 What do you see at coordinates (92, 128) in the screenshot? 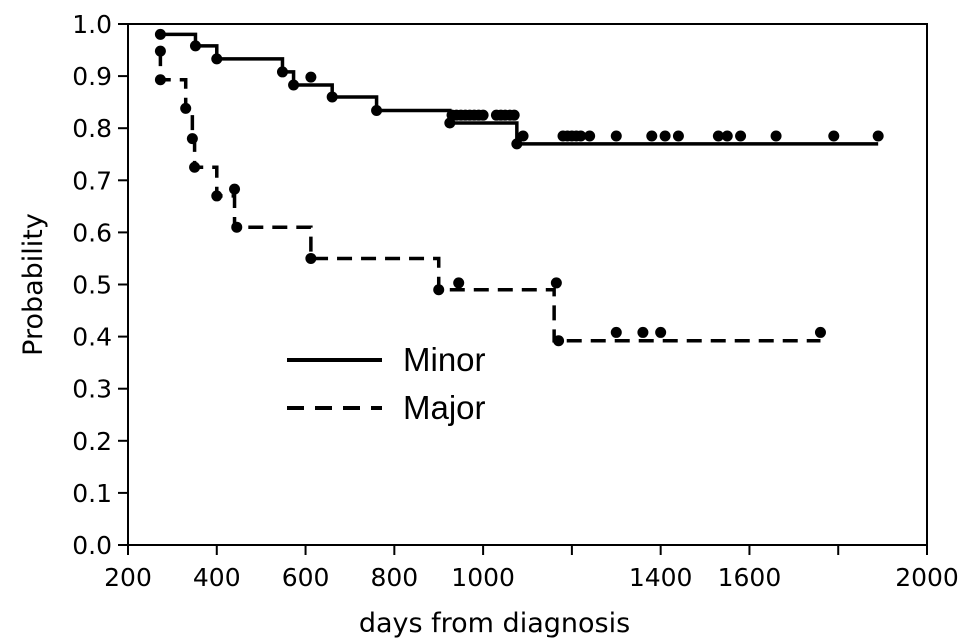
I see `y-tick-label: 0.8` at bounding box center [92, 128].